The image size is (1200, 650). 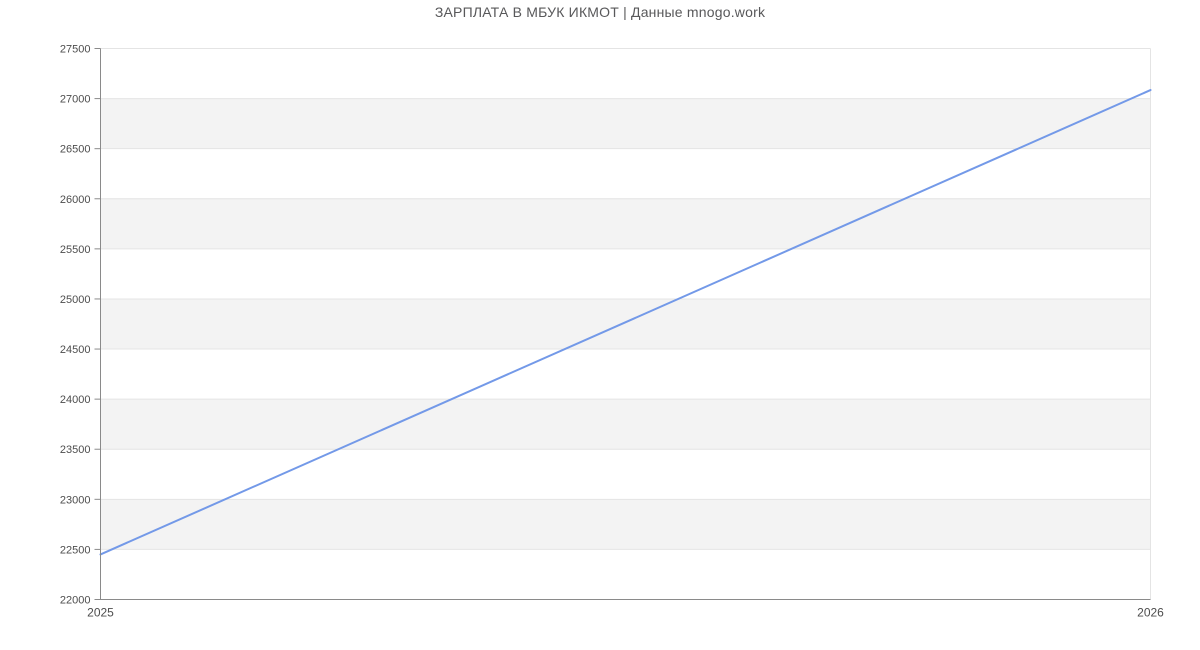 What do you see at coordinates (75, 400) in the screenshot?
I see `y-tick-label: 24000` at bounding box center [75, 400].